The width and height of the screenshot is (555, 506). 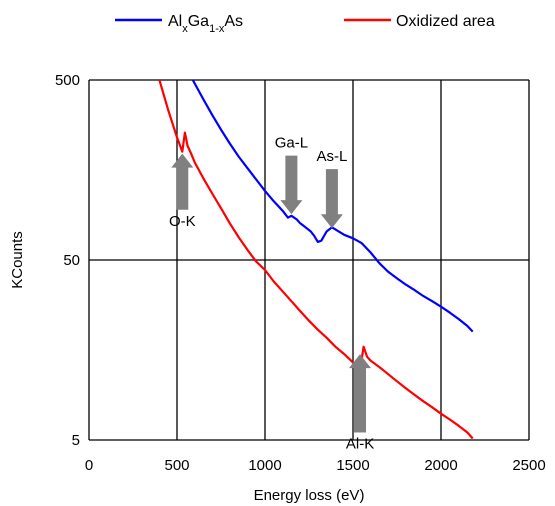 What do you see at coordinates (182, 181) in the screenshot?
I see `annotation-arrow-o-k` at bounding box center [182, 181].